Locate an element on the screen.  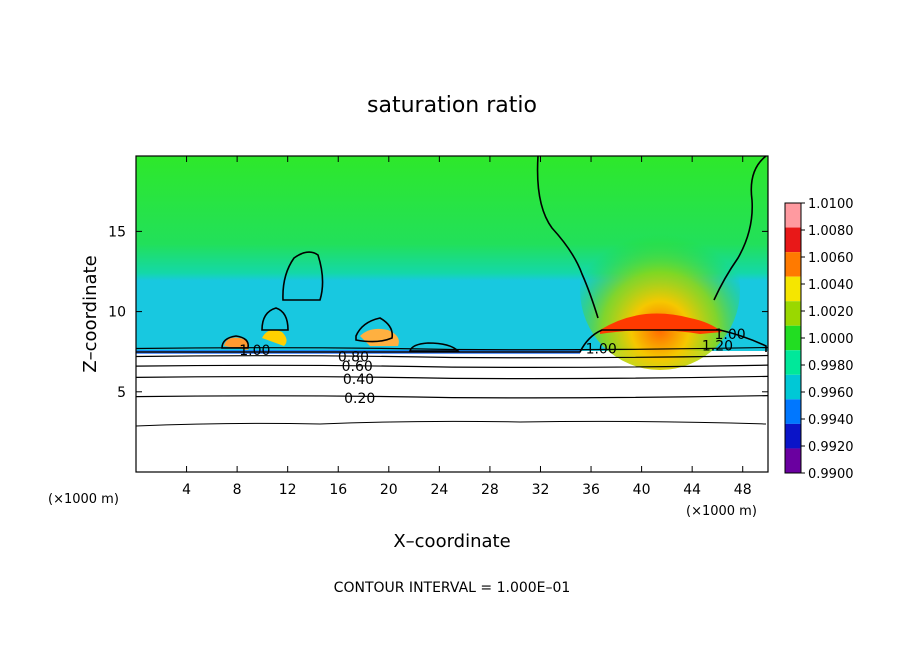
contour-label: 0.80 is located at coordinates (353, 358).